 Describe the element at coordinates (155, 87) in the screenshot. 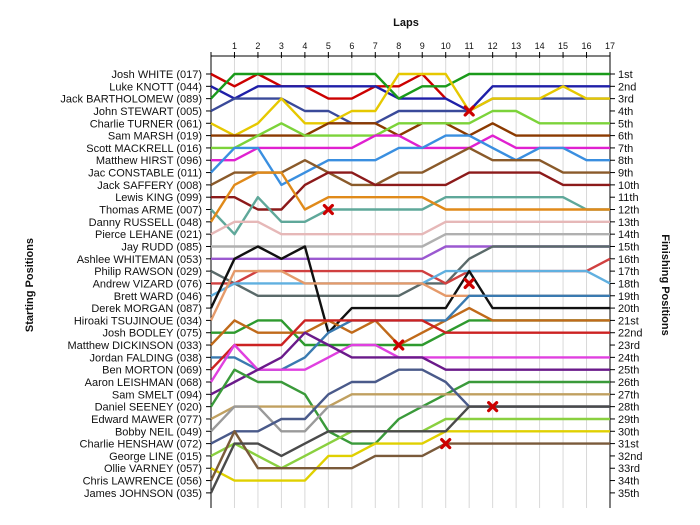

I see `start-label-2: Luke KNOTT (044)` at that location.